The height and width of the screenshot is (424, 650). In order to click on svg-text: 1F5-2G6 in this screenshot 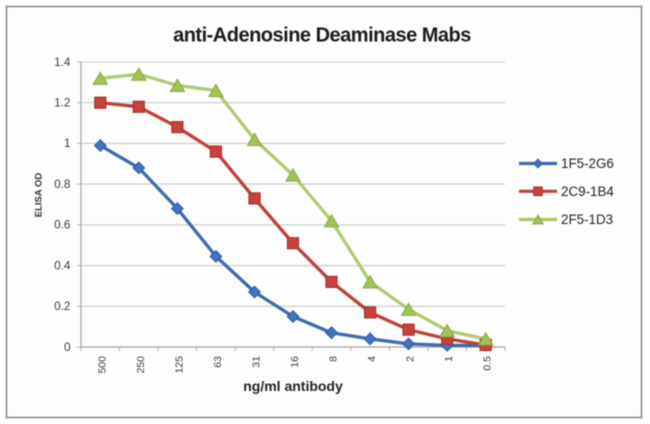, I will do `click(587, 163)`.